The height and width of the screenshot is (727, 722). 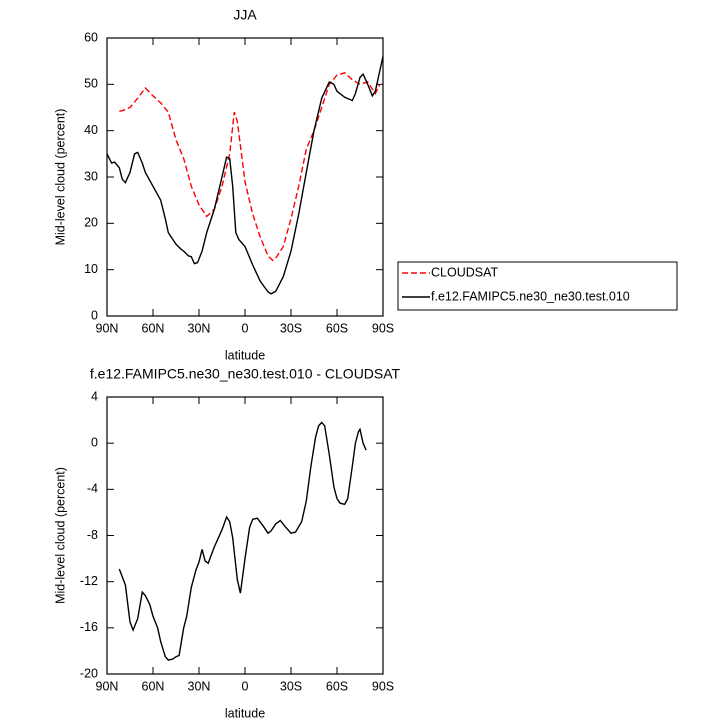 I want to click on y-tick-label: -16, so click(x=89, y=627).